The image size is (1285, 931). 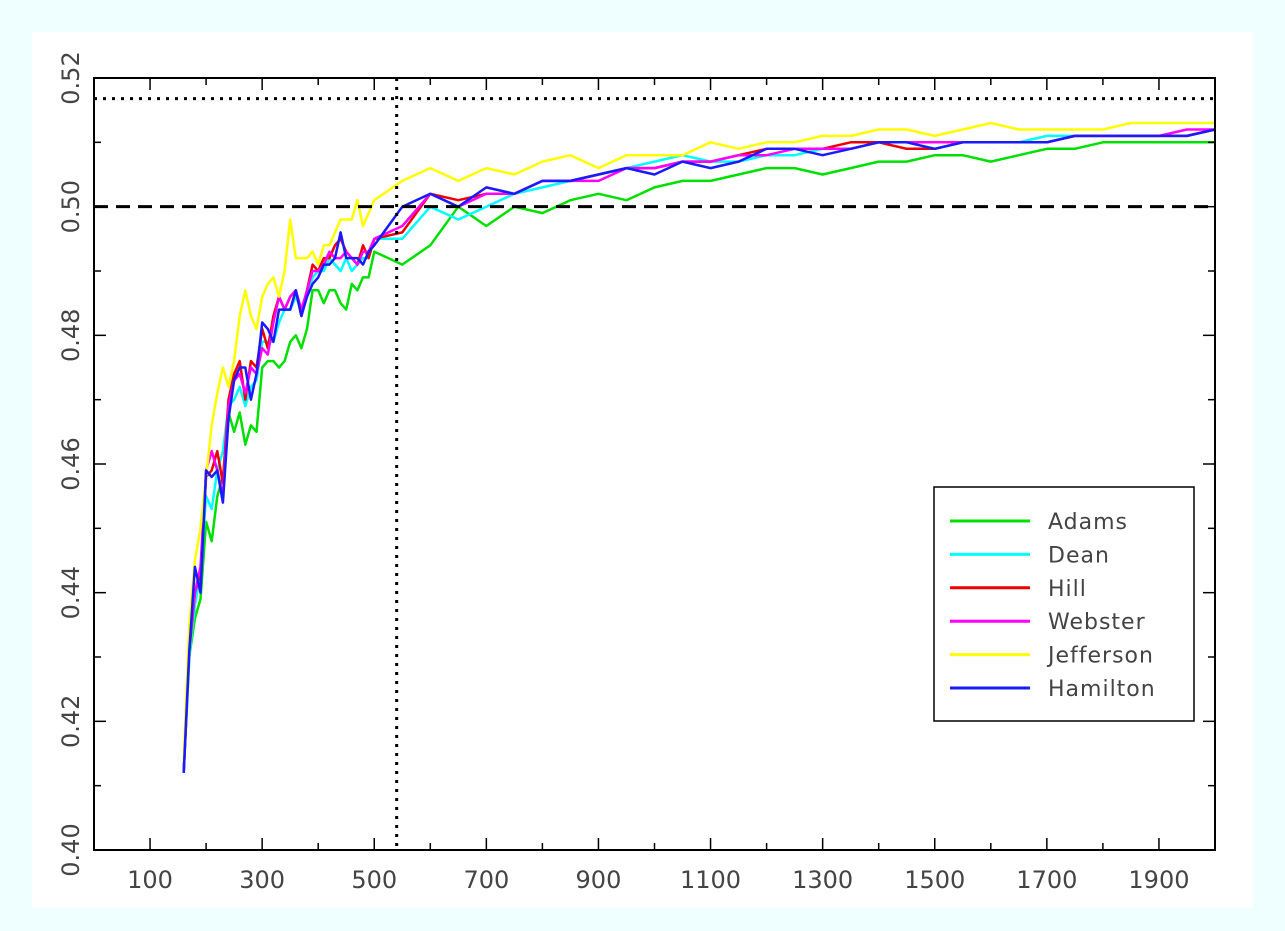 I want to click on legend-label-adams: Adams, so click(x=1088, y=522).